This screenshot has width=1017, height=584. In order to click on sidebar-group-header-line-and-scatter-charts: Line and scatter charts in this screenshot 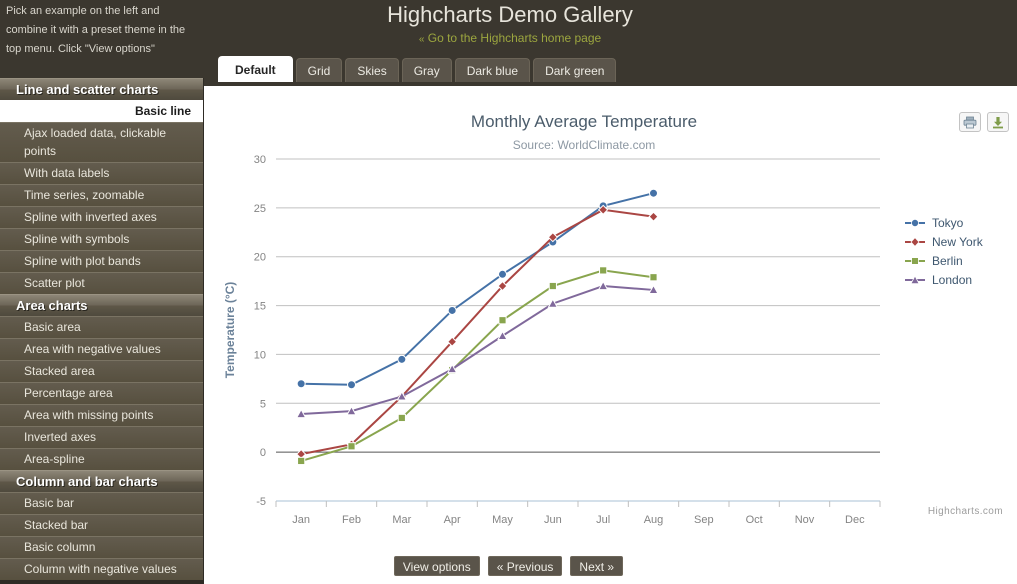, I will do `click(101, 89)`.